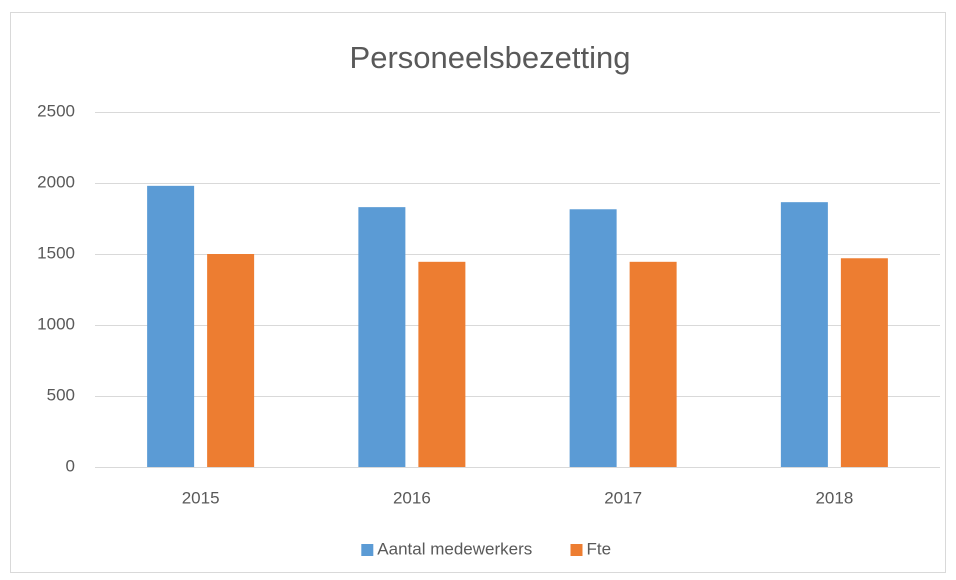 This screenshot has height=580, width=956. What do you see at coordinates (56, 252) in the screenshot?
I see `y-tick-label: 1500` at bounding box center [56, 252].